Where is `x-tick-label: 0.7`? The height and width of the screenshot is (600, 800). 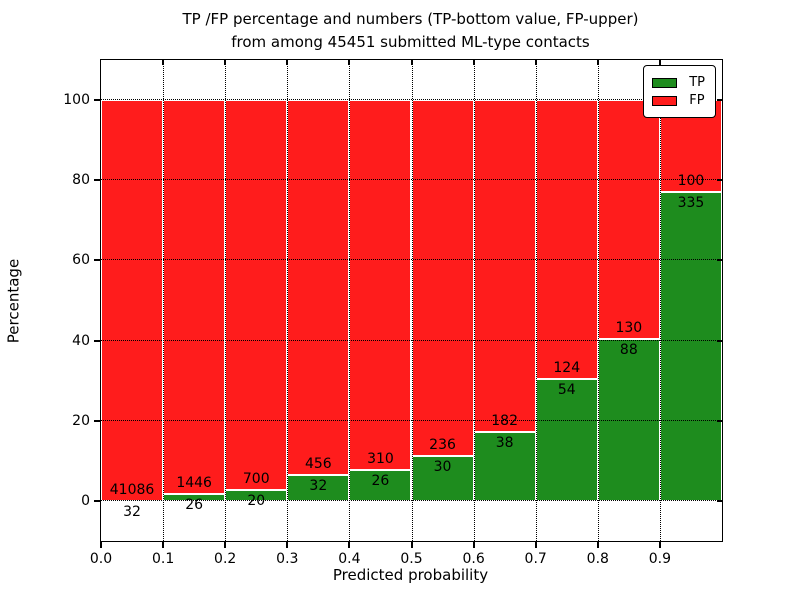
x-tick-label: 0.7 is located at coordinates (535, 559).